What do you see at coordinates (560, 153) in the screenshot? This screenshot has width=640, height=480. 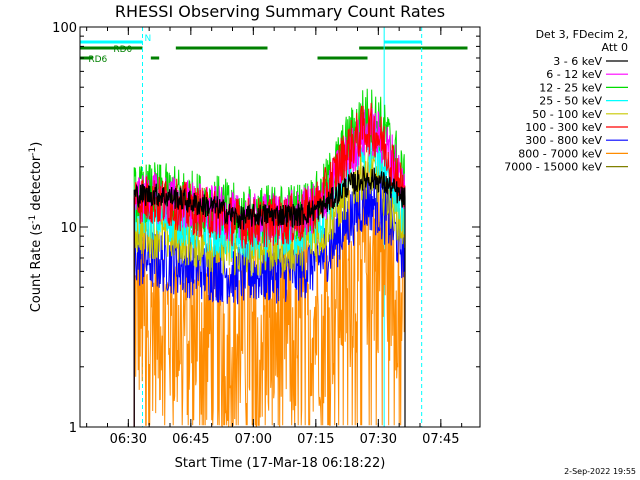 I see `legend-label-7: 800 - 7000 keV` at bounding box center [560, 153].